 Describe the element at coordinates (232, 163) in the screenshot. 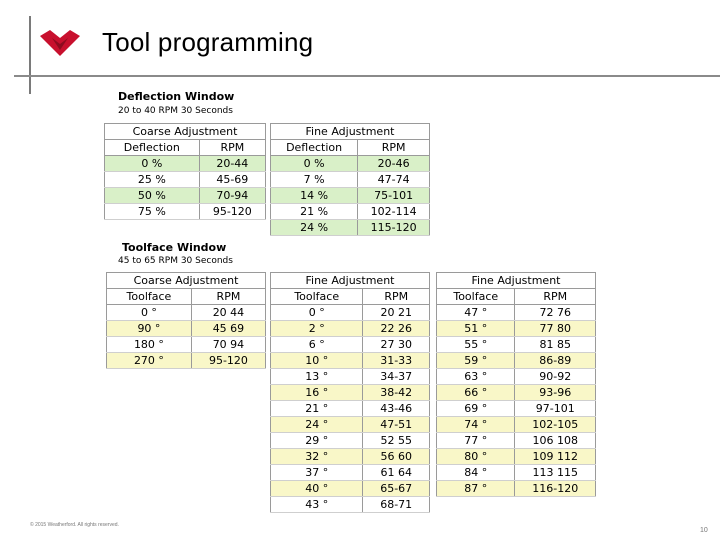

I see `table-cell: 20-44` at that location.